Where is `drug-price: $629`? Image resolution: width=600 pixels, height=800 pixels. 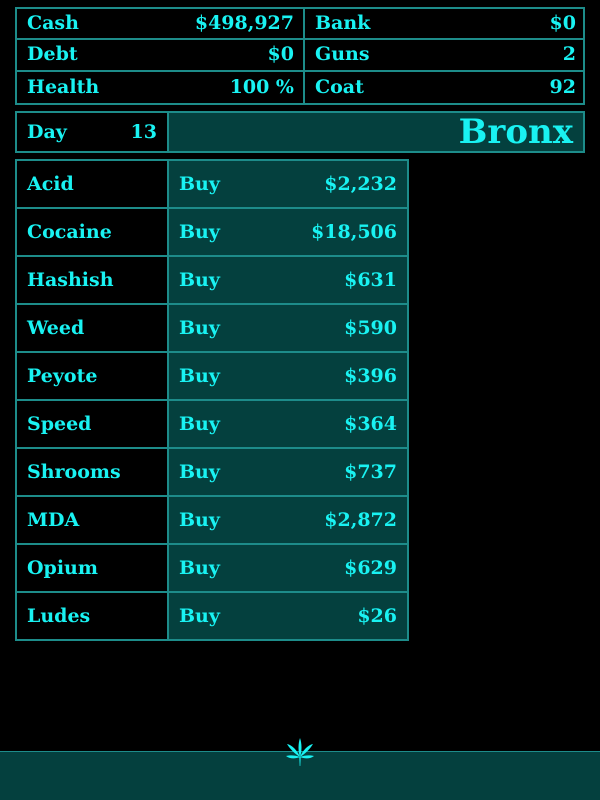
drug-price: $629 is located at coordinates (370, 568).